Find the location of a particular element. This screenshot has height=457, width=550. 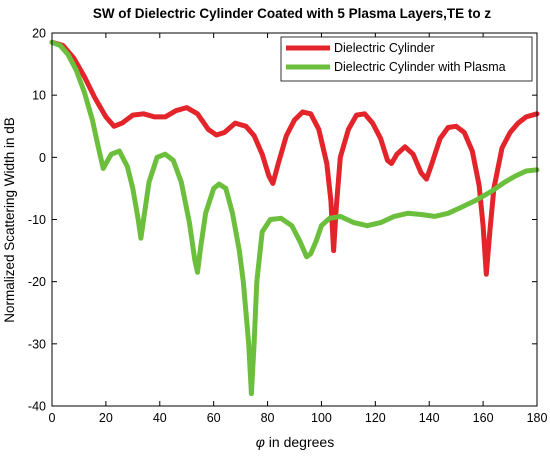

x-tick-label: 20 is located at coordinates (106, 418).